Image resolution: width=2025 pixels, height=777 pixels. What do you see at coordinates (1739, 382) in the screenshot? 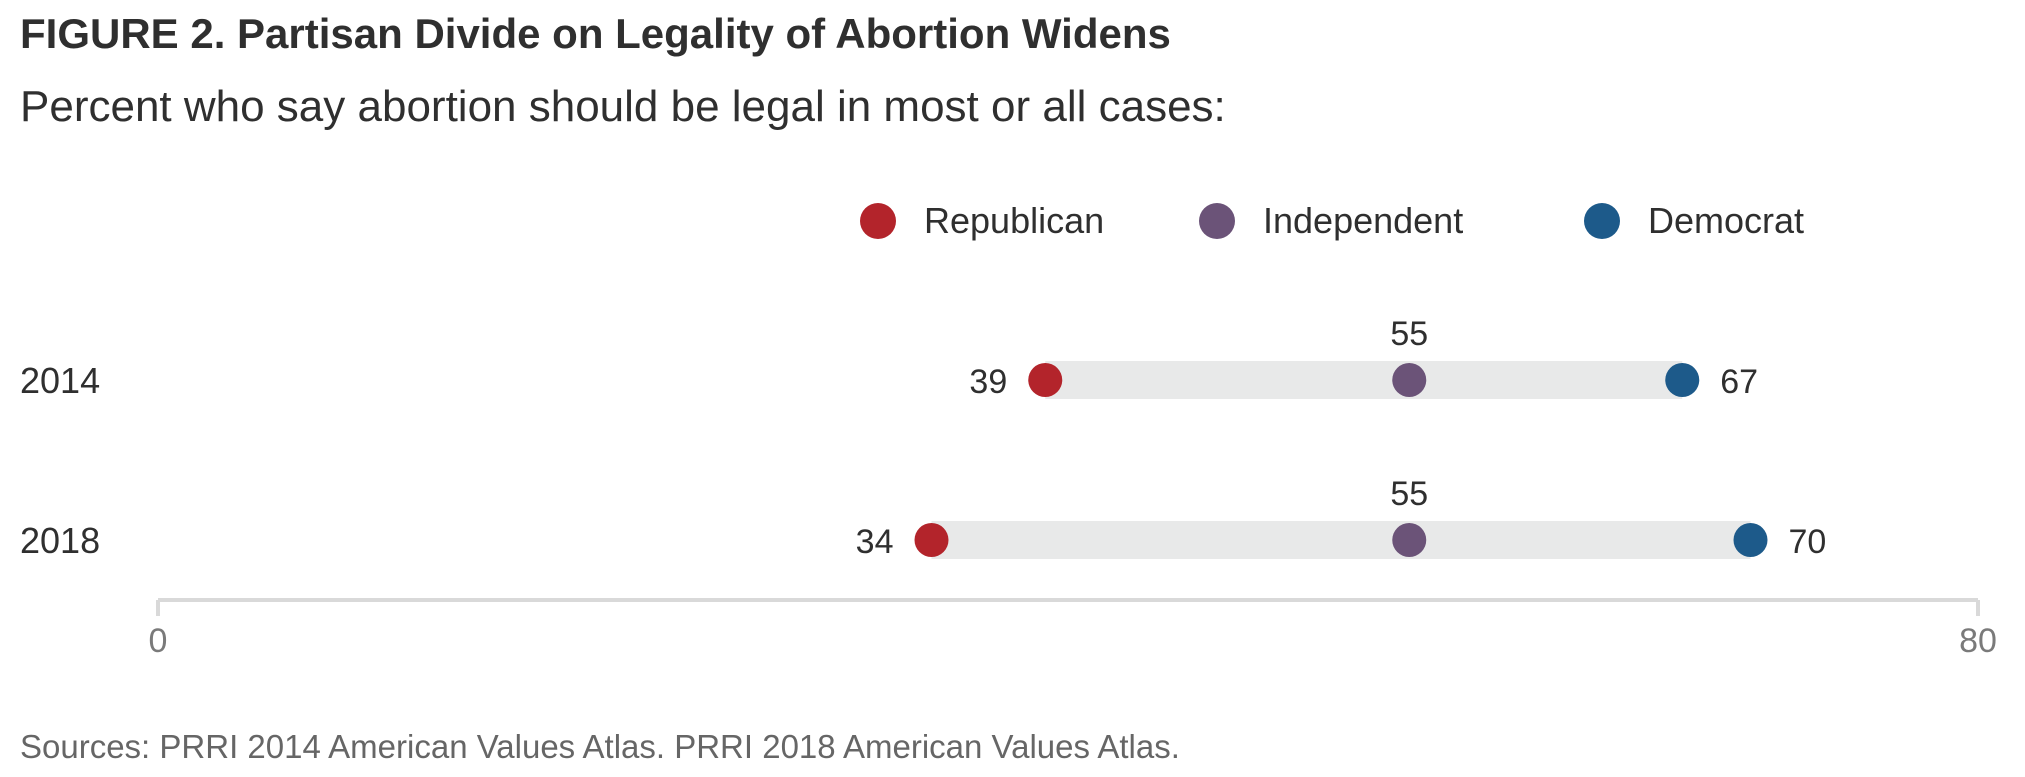
I see `data-label-democrat-2014: 67` at bounding box center [1739, 382].